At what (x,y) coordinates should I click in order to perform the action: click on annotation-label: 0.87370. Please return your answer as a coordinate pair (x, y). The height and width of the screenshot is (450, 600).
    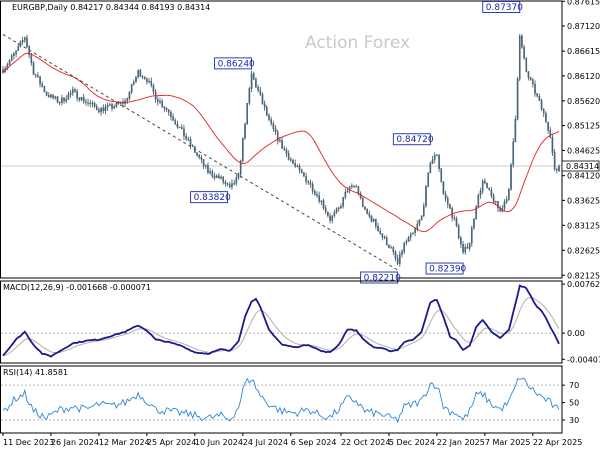
    Looking at the image, I should click on (504, 8).